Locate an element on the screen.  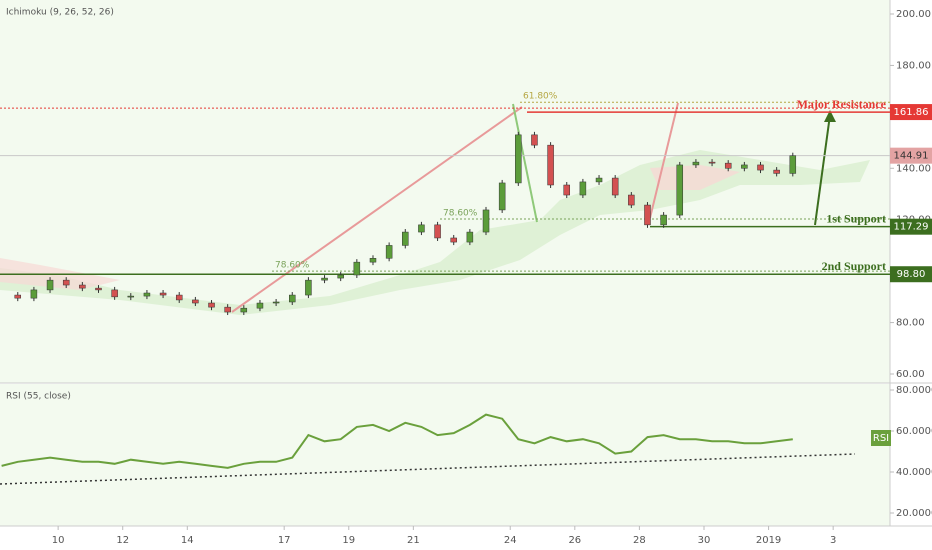
y-tick-label: 200.00 is located at coordinates (913, 14).